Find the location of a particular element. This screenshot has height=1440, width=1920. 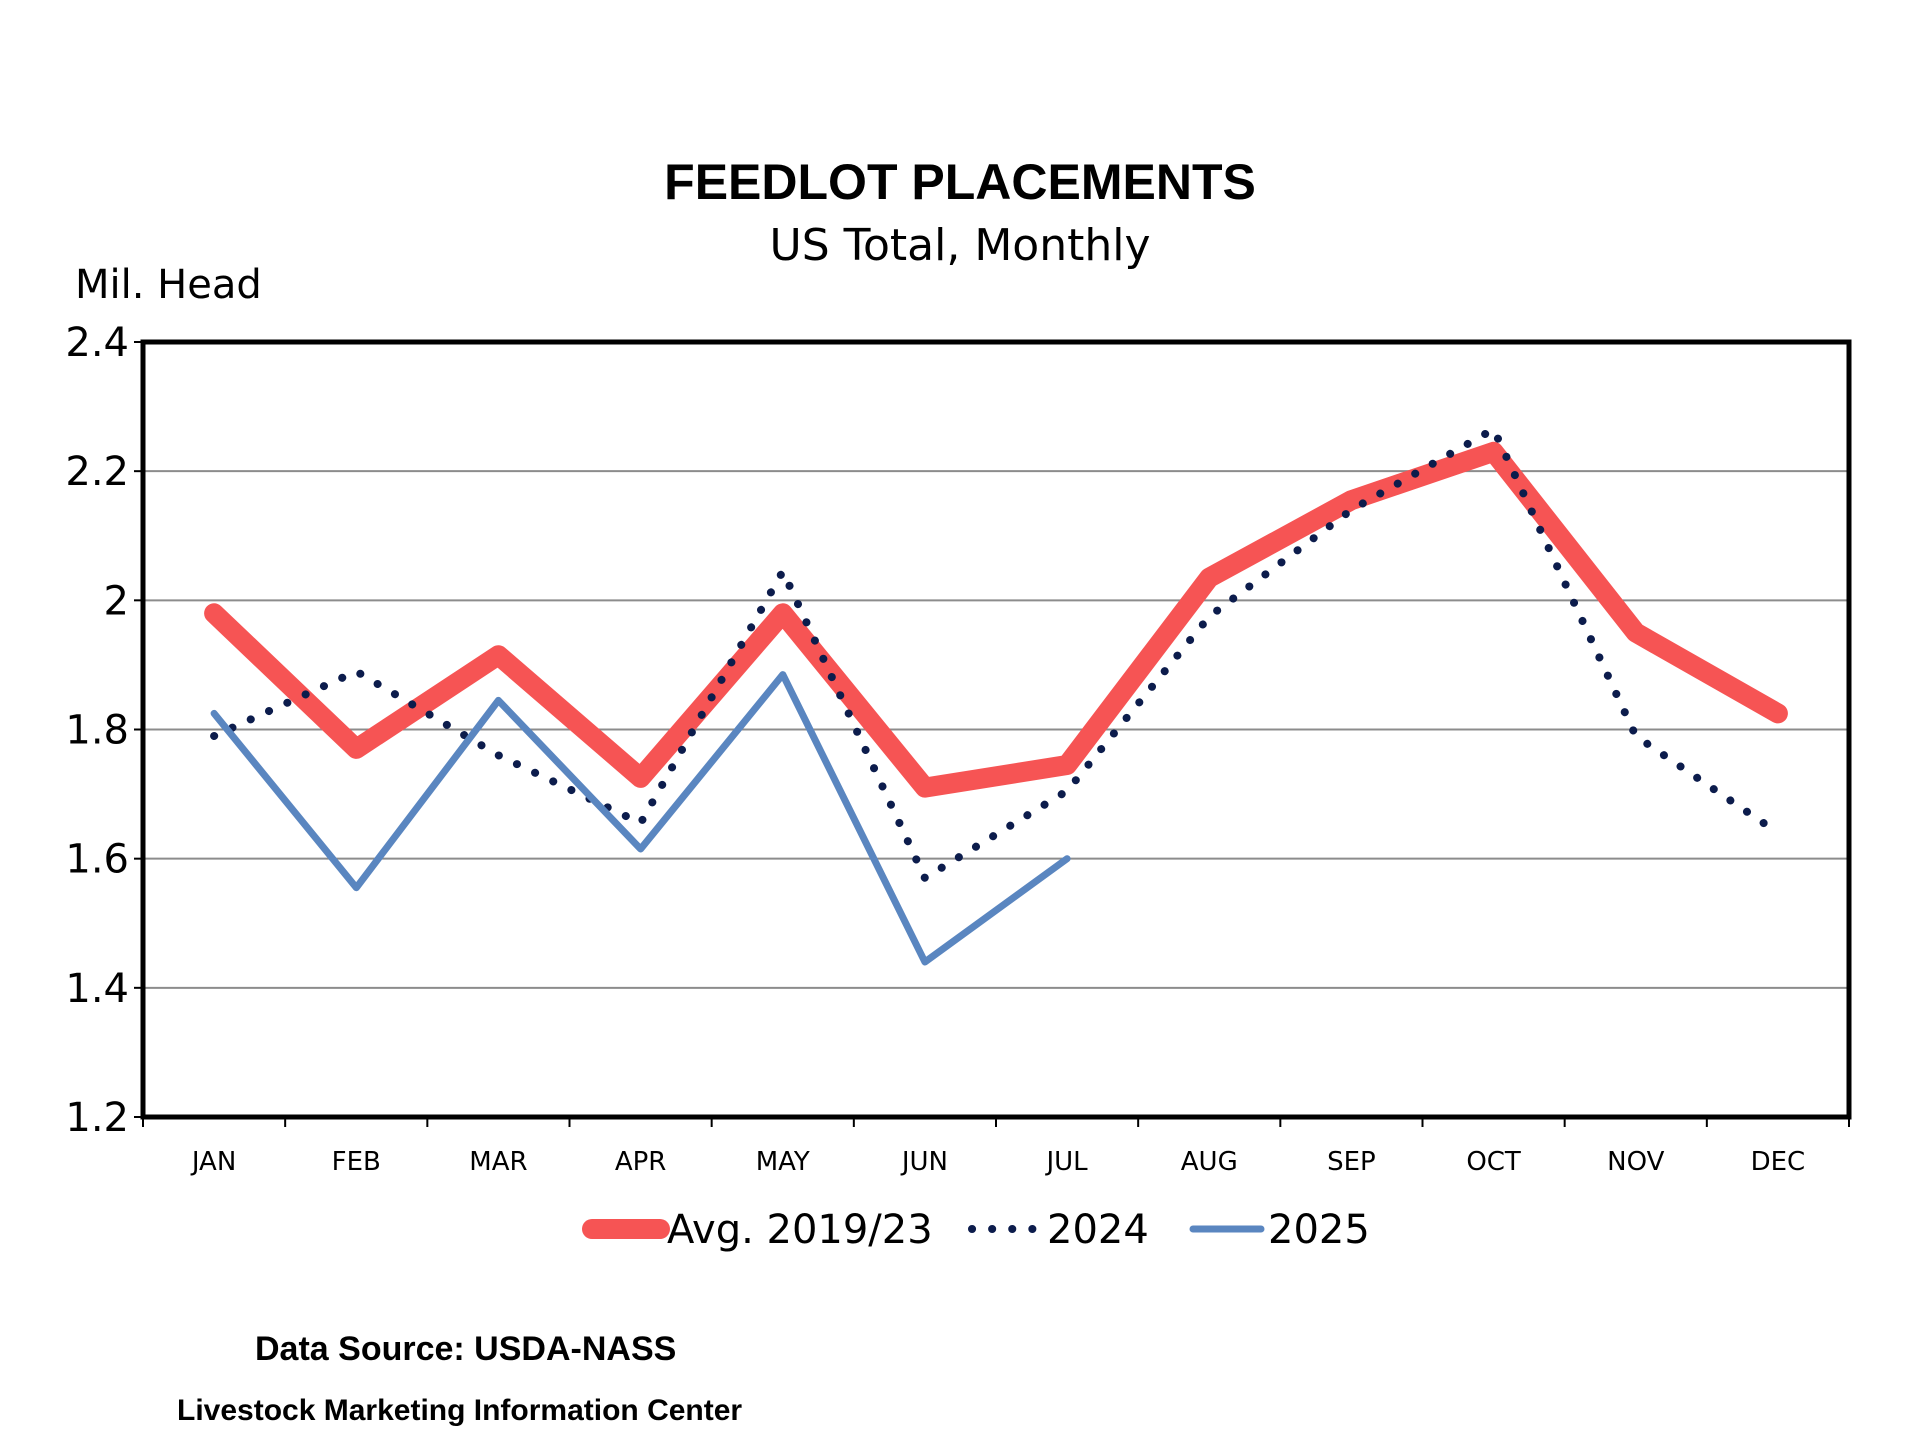

y-tick-label: 1.2 is located at coordinates (97, 1118).